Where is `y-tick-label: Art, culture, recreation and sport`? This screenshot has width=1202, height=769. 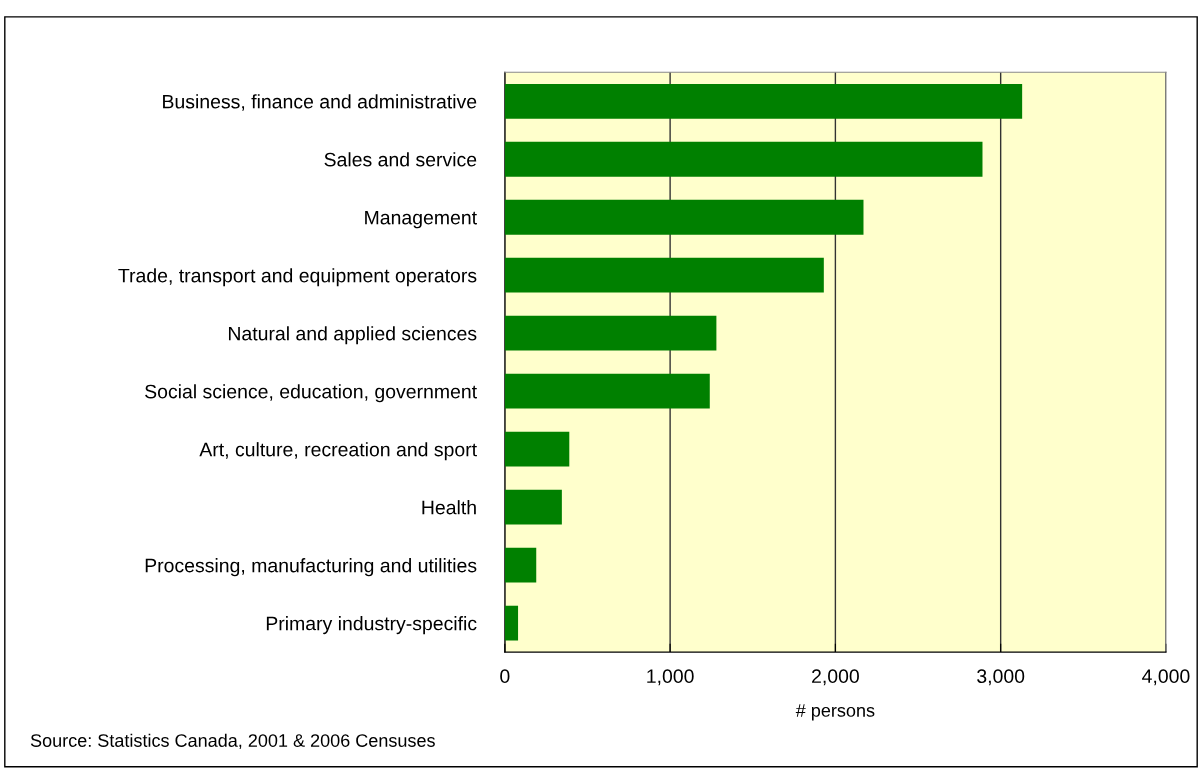
y-tick-label: Art, culture, recreation and sport is located at coordinates (338, 451).